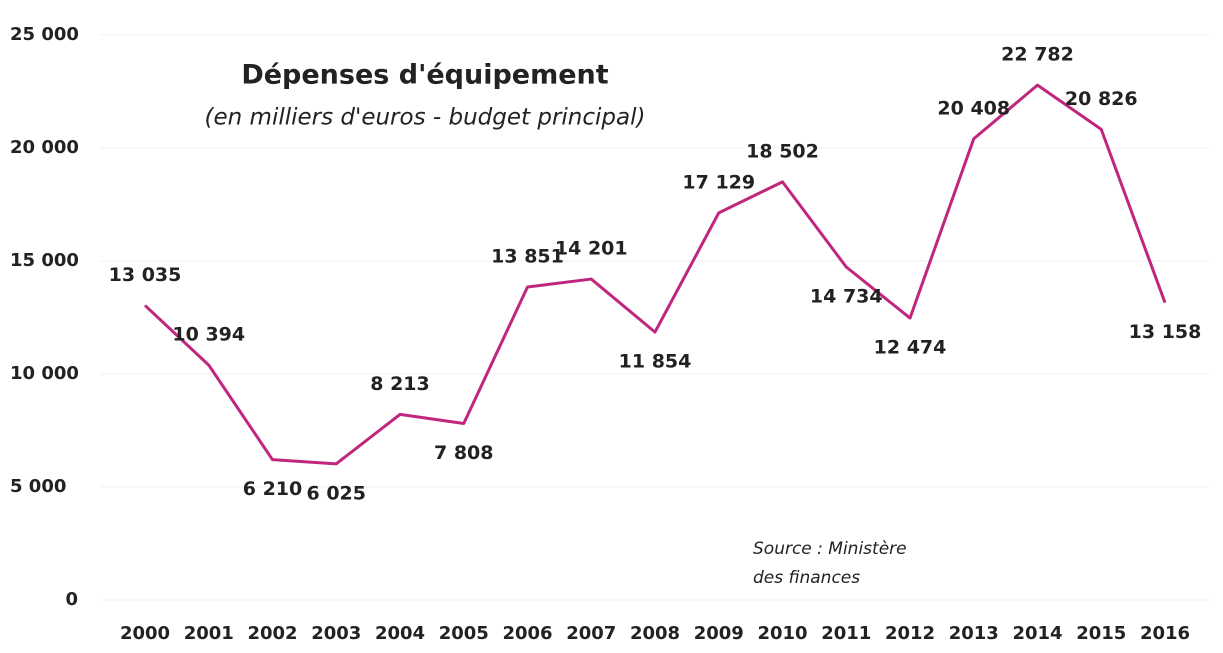  What do you see at coordinates (782, 633) in the screenshot?
I see `x-tick-label: 2010` at bounding box center [782, 633].